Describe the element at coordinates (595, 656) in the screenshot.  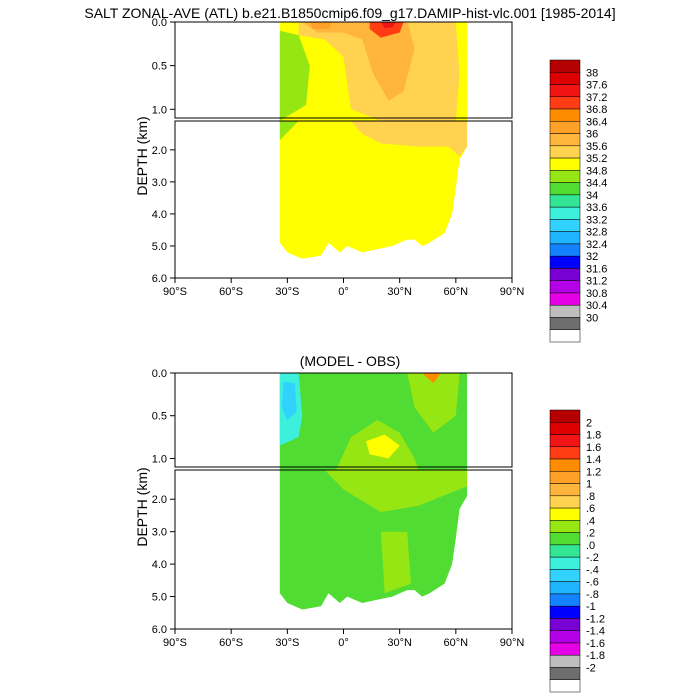
I see `p2-colorbar-label: -1.8` at that location.